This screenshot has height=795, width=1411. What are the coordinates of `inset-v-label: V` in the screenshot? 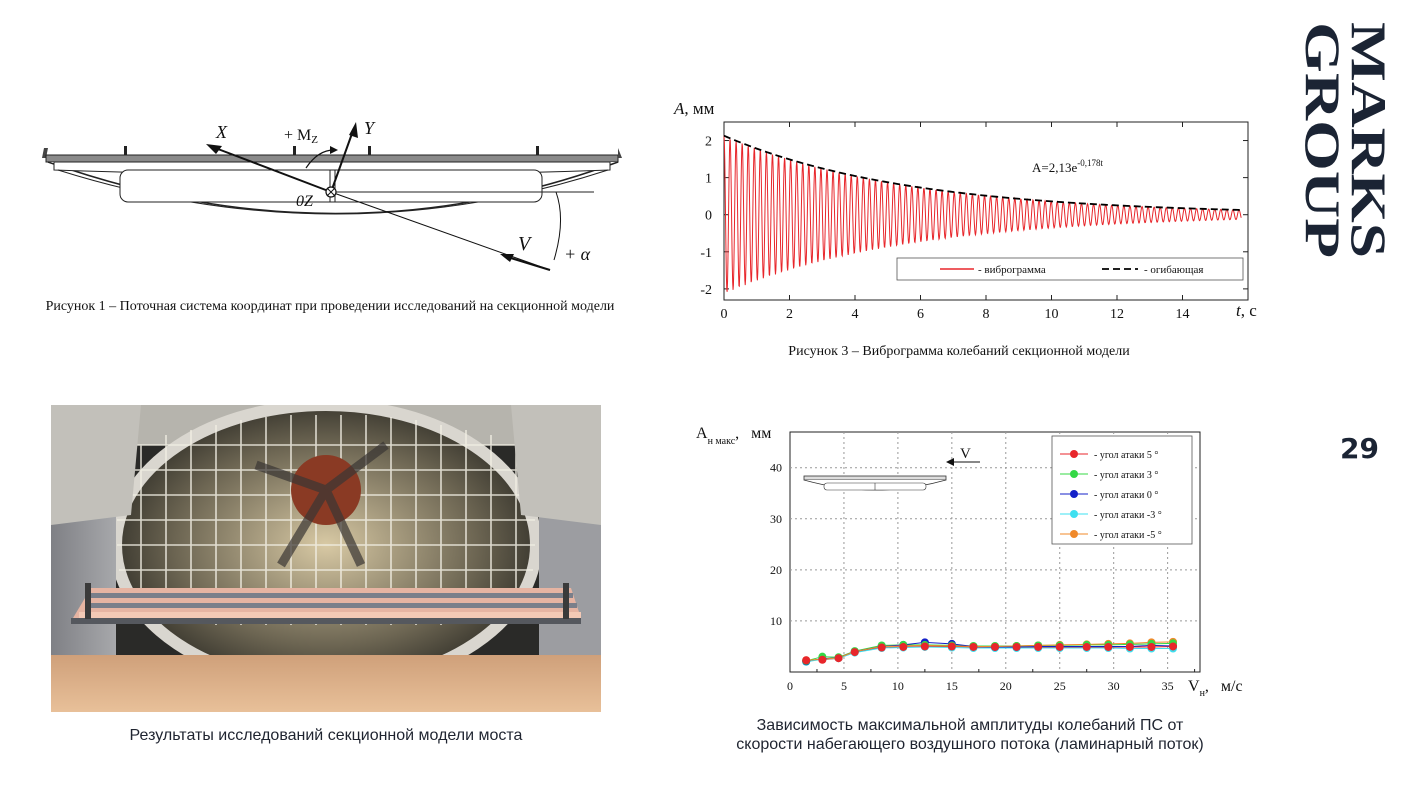 It's located at (965, 454).